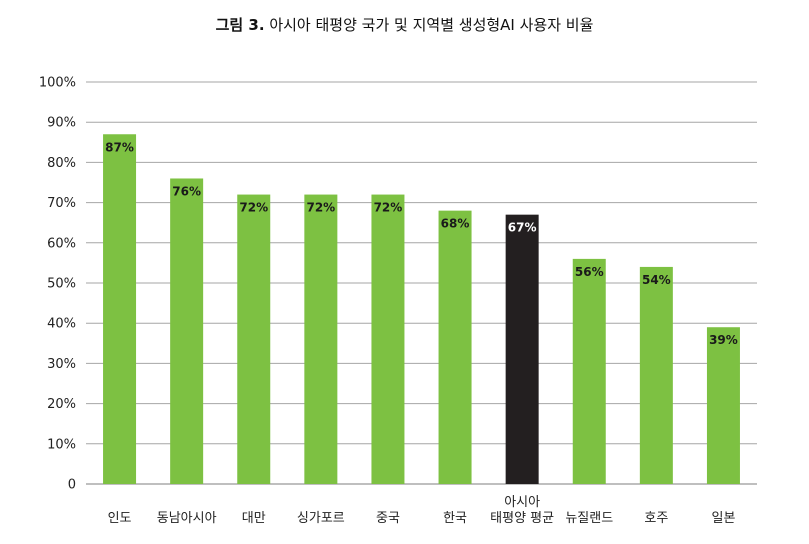  What do you see at coordinates (119, 147) in the screenshot?
I see `data-label: 87%` at bounding box center [119, 147].